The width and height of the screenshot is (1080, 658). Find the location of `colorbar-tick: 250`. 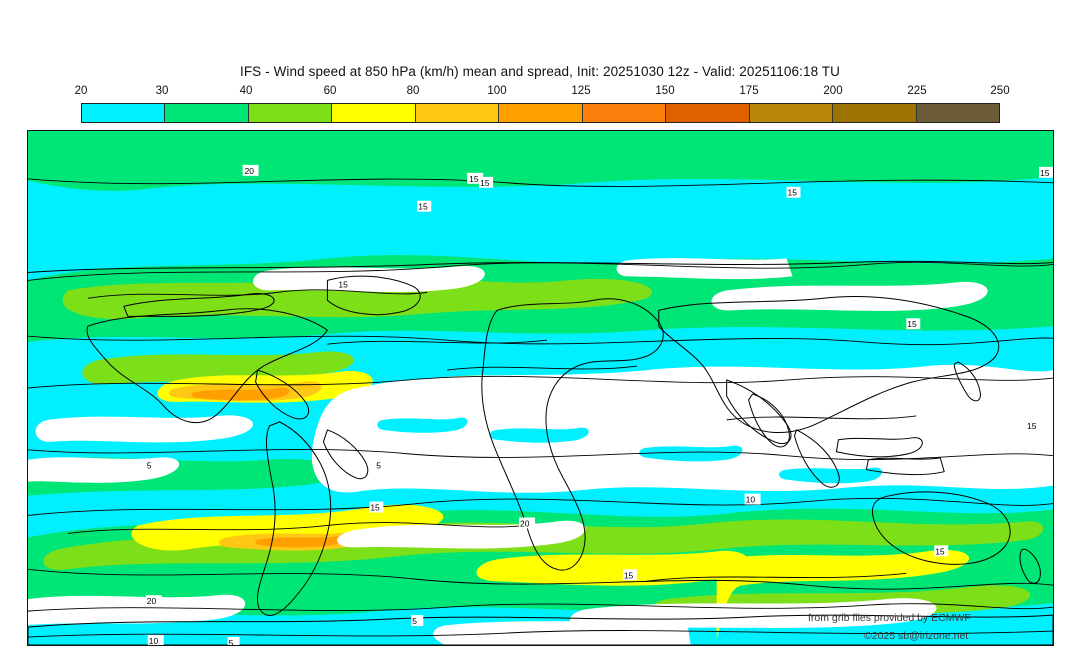

colorbar-tick: 250 is located at coordinates (1000, 91).